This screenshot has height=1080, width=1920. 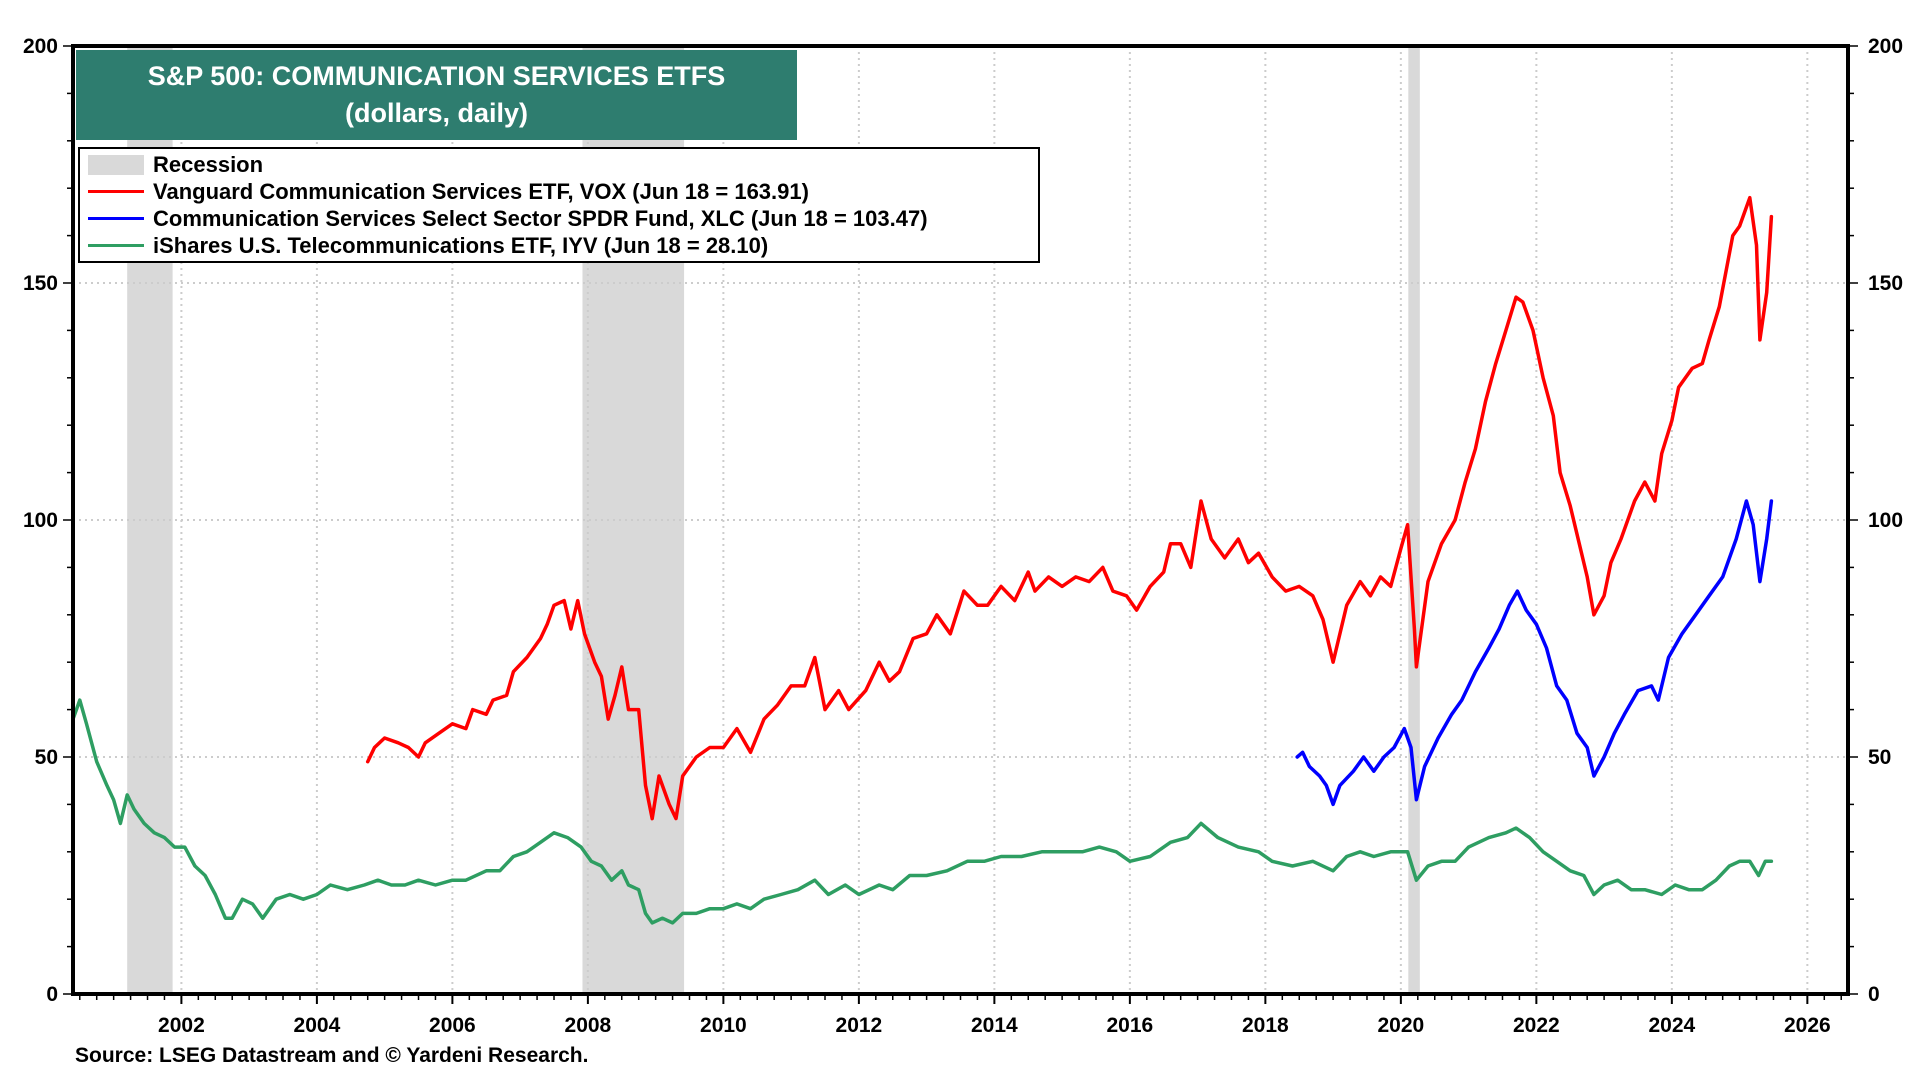 What do you see at coordinates (1885, 520) in the screenshot?
I see `y-tick-label-right: 100` at bounding box center [1885, 520].